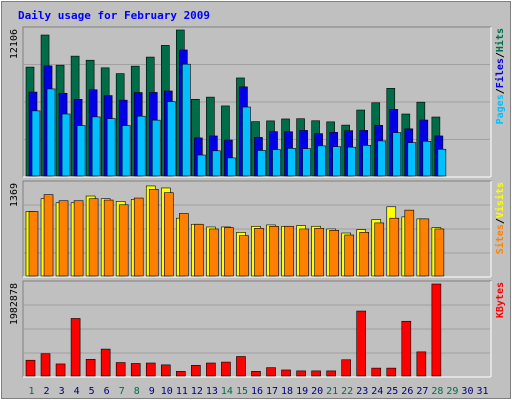 This screenshot has height=400, width=512. Describe the element at coordinates (437, 391) in the screenshot. I see `x-tick-label-day-28: 28` at that location.